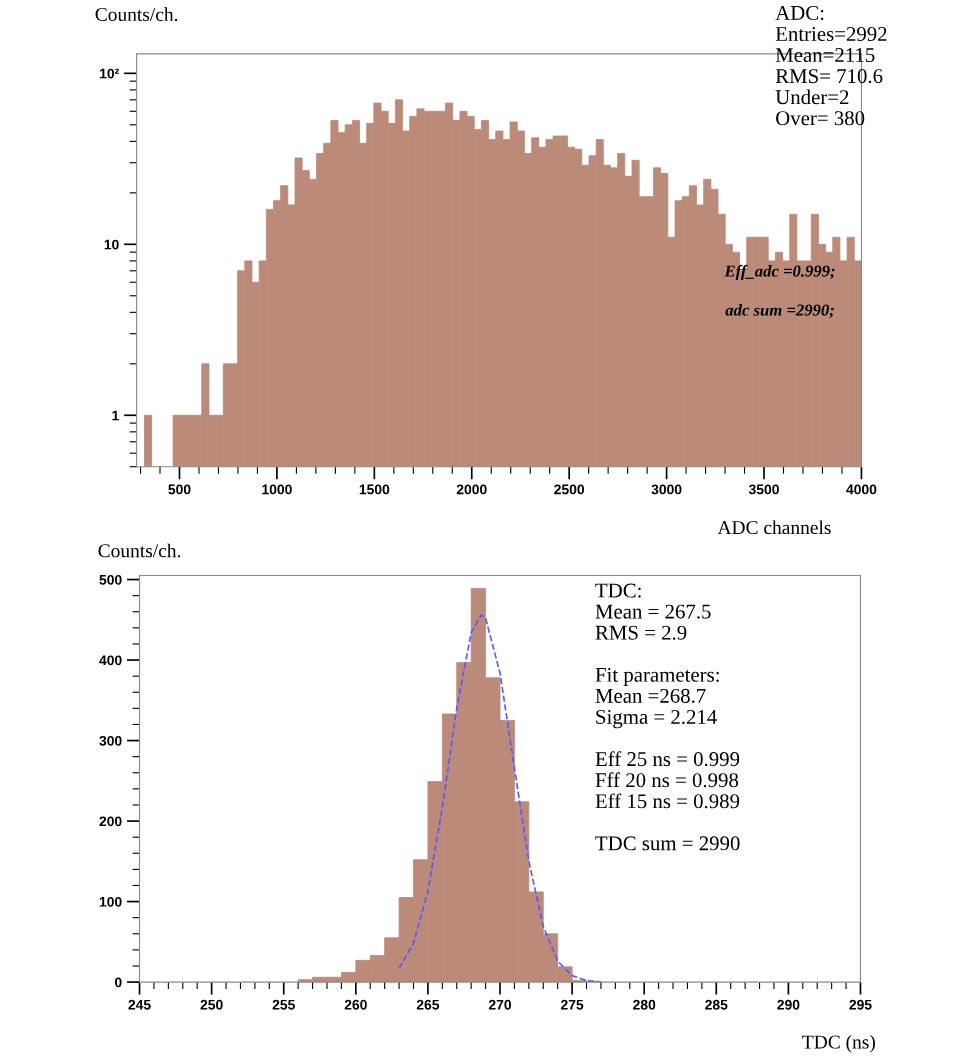 This screenshot has width=969, height=1056. I want to click on y-tick-label: 200, so click(110, 821).